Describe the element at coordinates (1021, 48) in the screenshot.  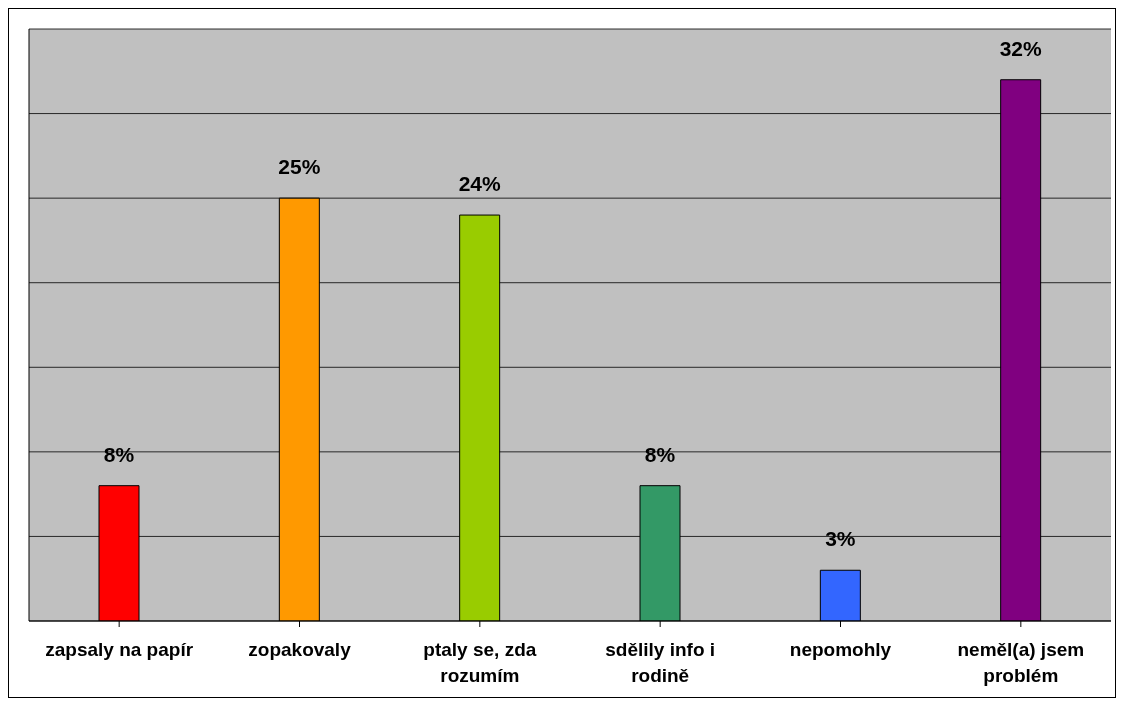
I see `data-label: 32%` at that location.